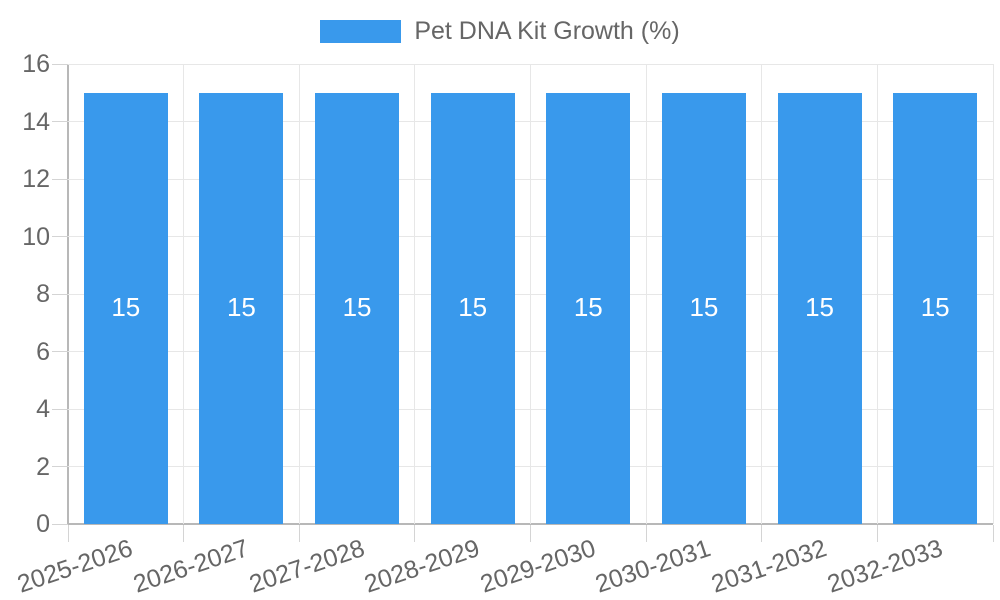 The image size is (1000, 600). Describe the element at coordinates (75, 566) in the screenshot. I see `x-tick-label: 2025-2026` at that location.